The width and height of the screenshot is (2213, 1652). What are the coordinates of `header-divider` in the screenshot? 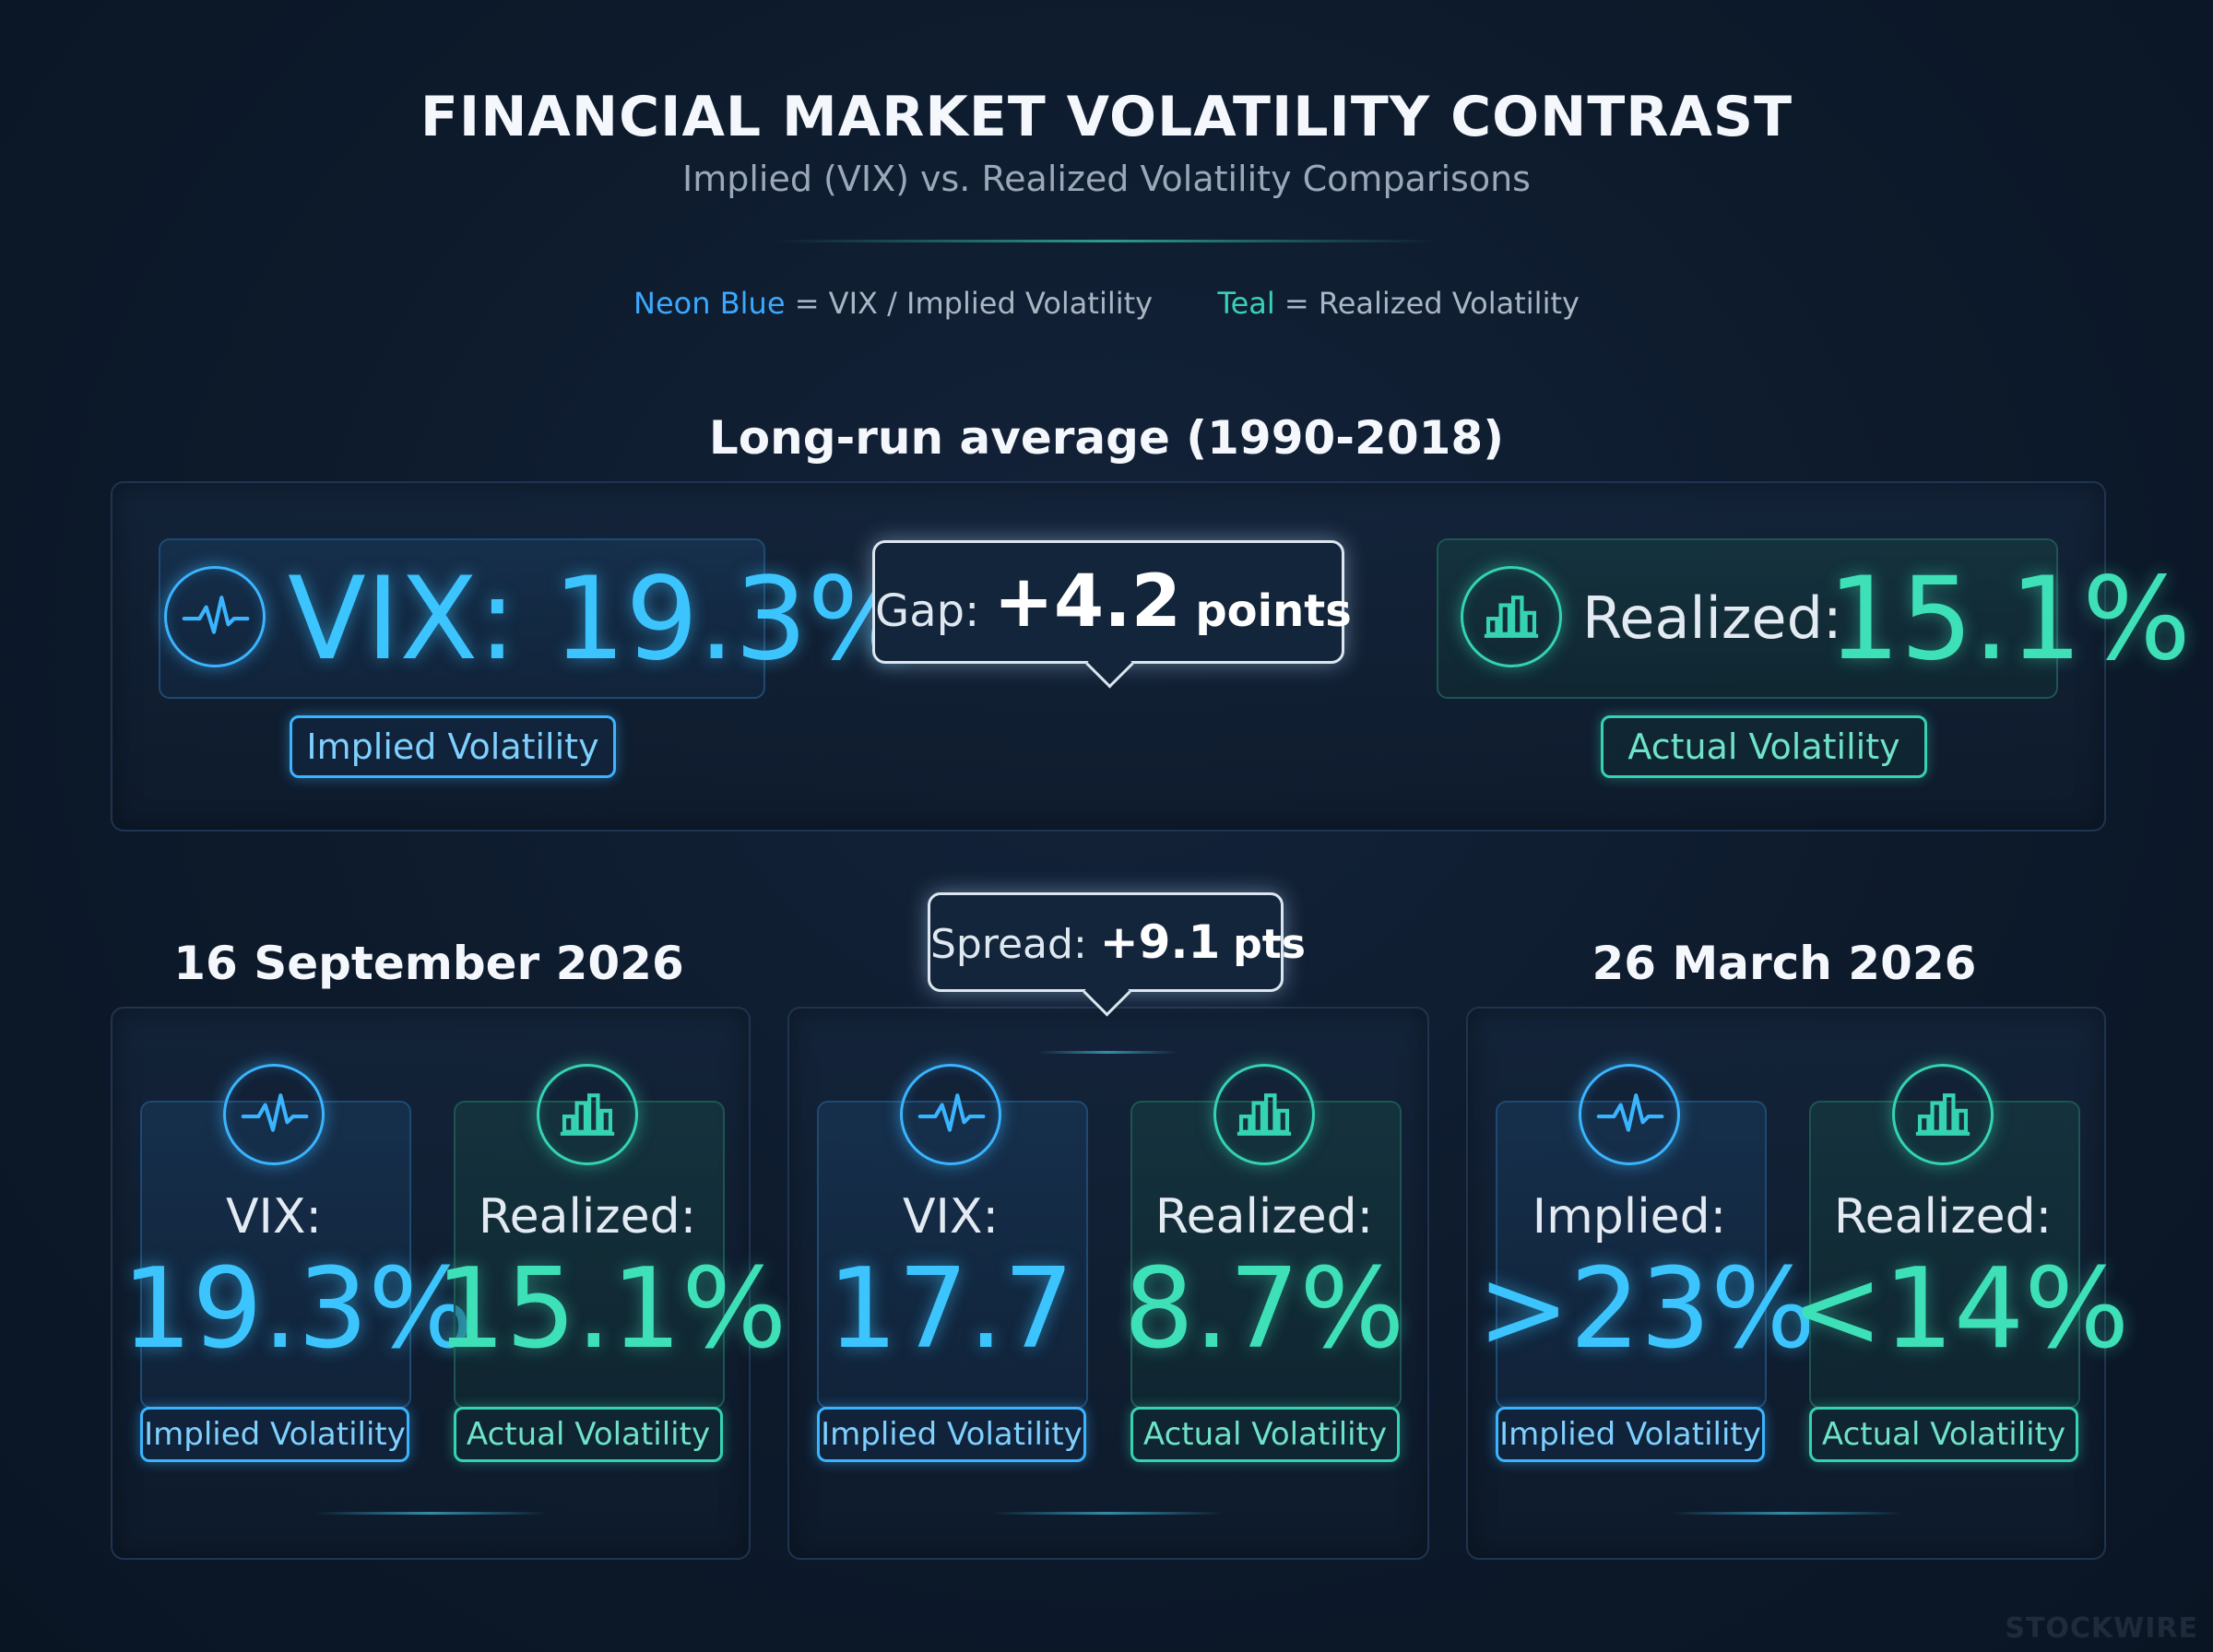 It's located at (1106, 241).